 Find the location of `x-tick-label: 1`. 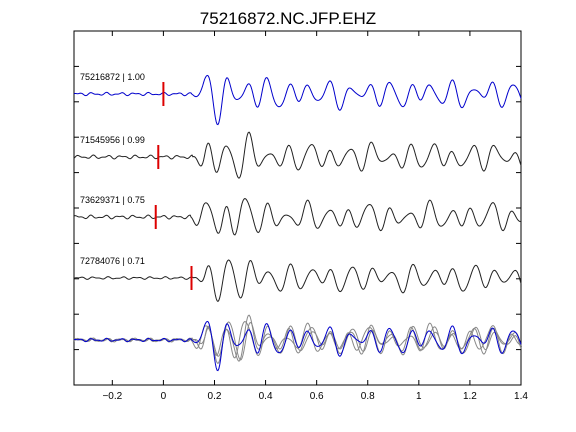

x-tick-label: 1 is located at coordinates (419, 396).